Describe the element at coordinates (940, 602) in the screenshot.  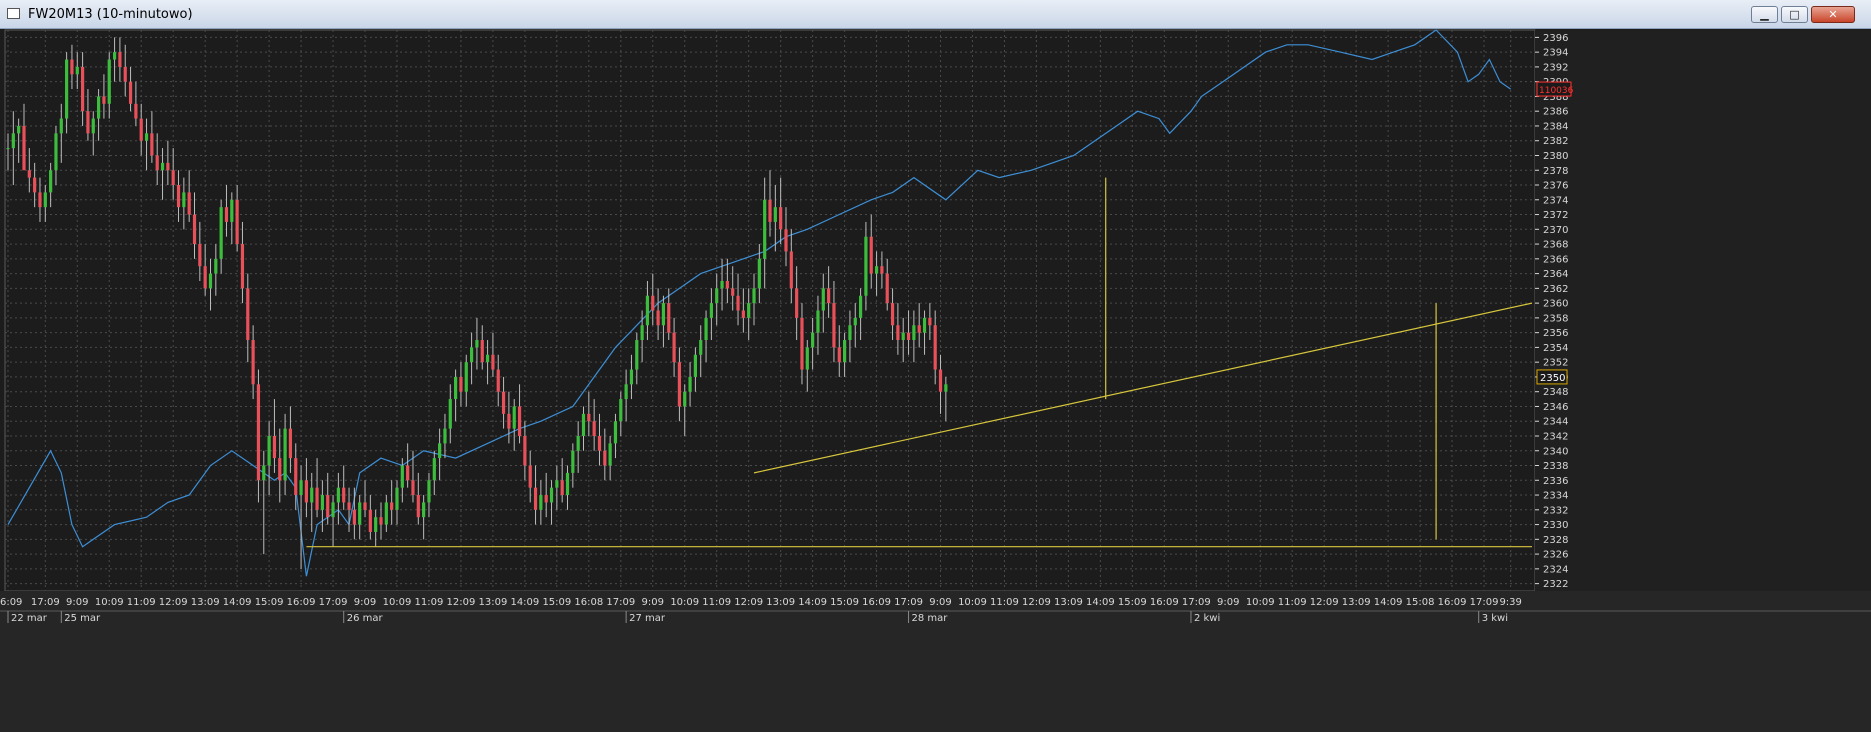
I see `x-tick-label: 9:09` at that location.